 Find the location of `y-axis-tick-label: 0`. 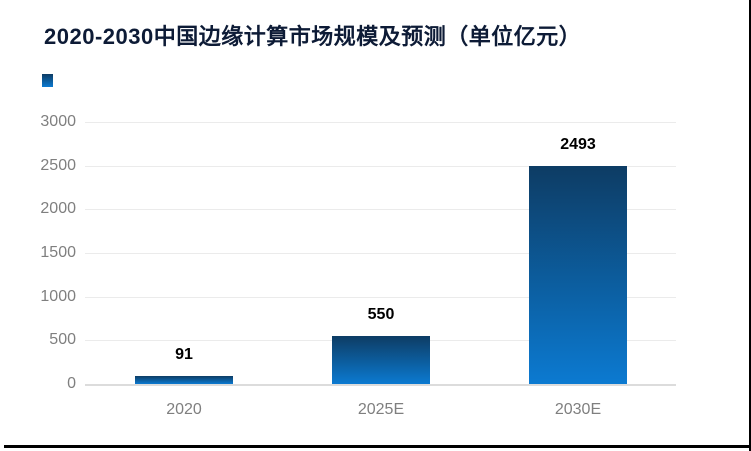

y-axis-tick-label: 0 is located at coordinates (71, 383).